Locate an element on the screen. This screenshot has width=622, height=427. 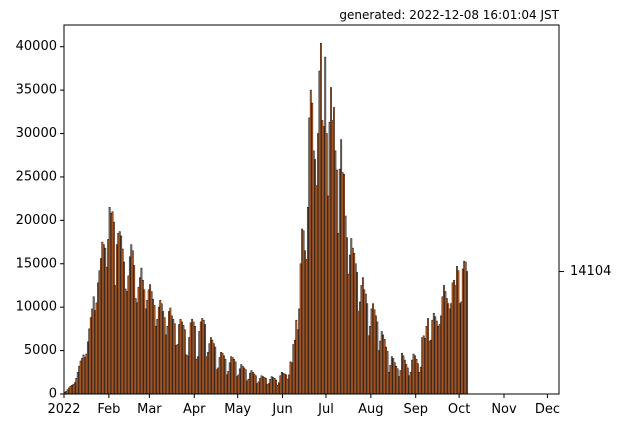
x-tick-label: May is located at coordinates (237, 409).